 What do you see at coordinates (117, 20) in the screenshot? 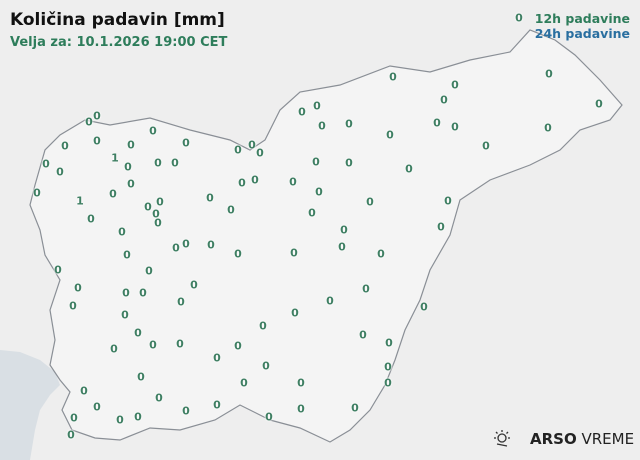
I see `map-title: Količina padavin [mm]` at bounding box center [117, 20].